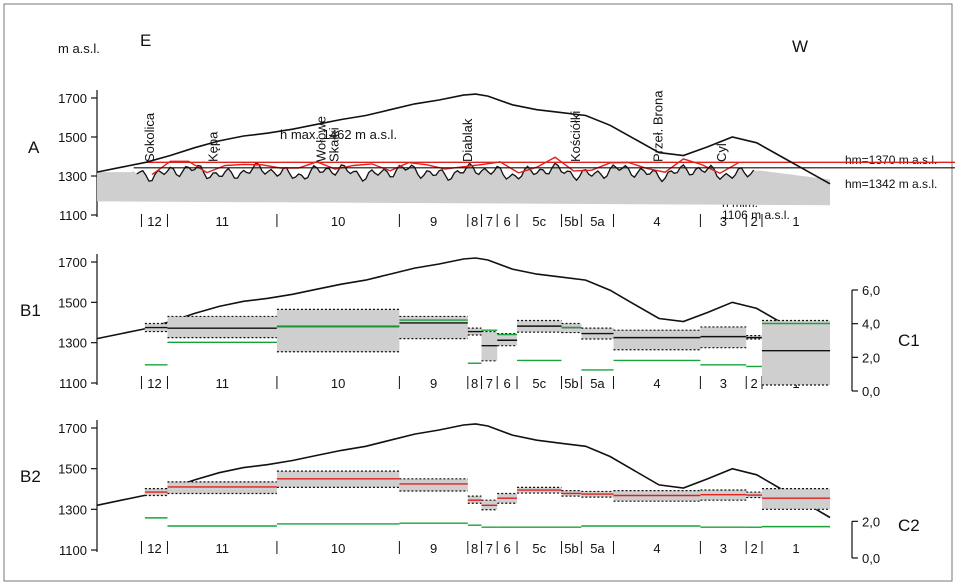 The image size is (957, 586). Describe the element at coordinates (891, 160) in the screenshot. I see `annotation-hm-red: hm=1370 m a.s.l.` at that location.